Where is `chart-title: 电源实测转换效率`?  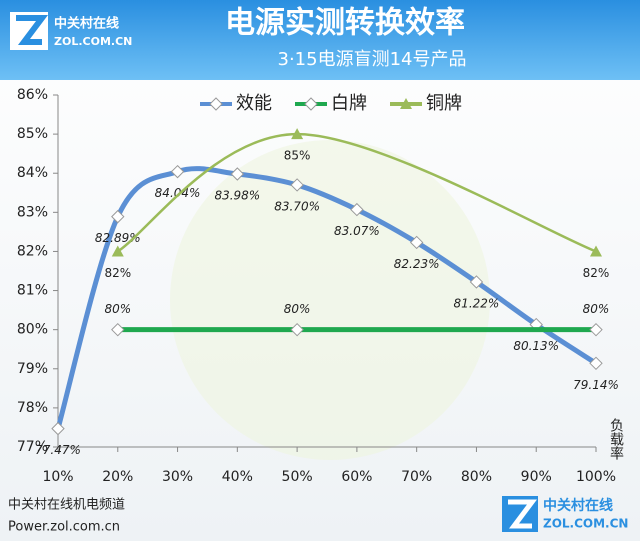
chart-title: 电源实测转换效率 is located at coordinates (345, 23).